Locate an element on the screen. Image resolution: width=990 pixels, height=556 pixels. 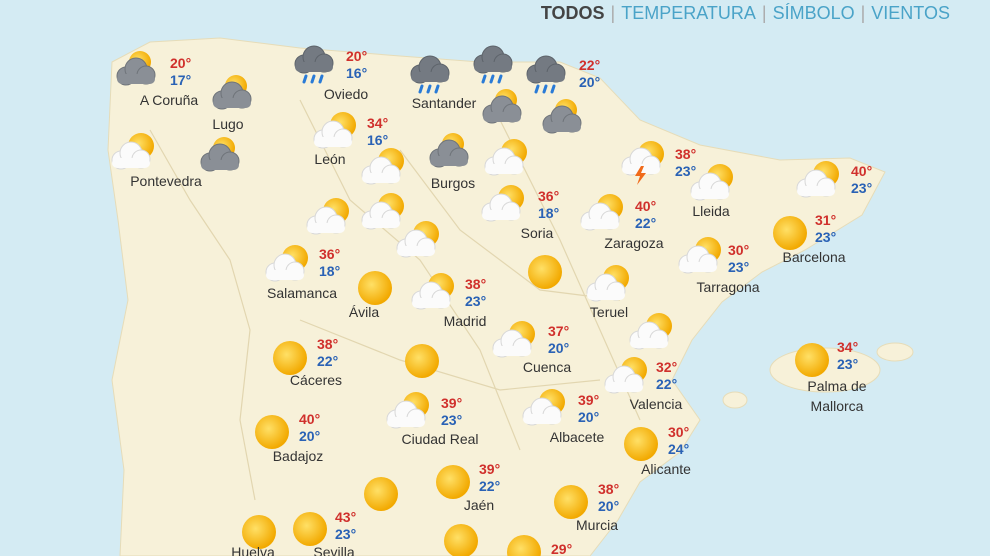
city-name: Oviedo is located at coordinates (346, 94).